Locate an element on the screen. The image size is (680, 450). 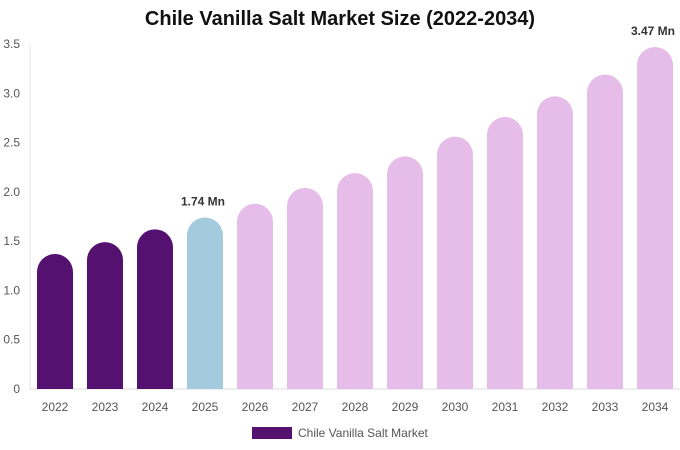
bar-2033 is located at coordinates (605, 232).